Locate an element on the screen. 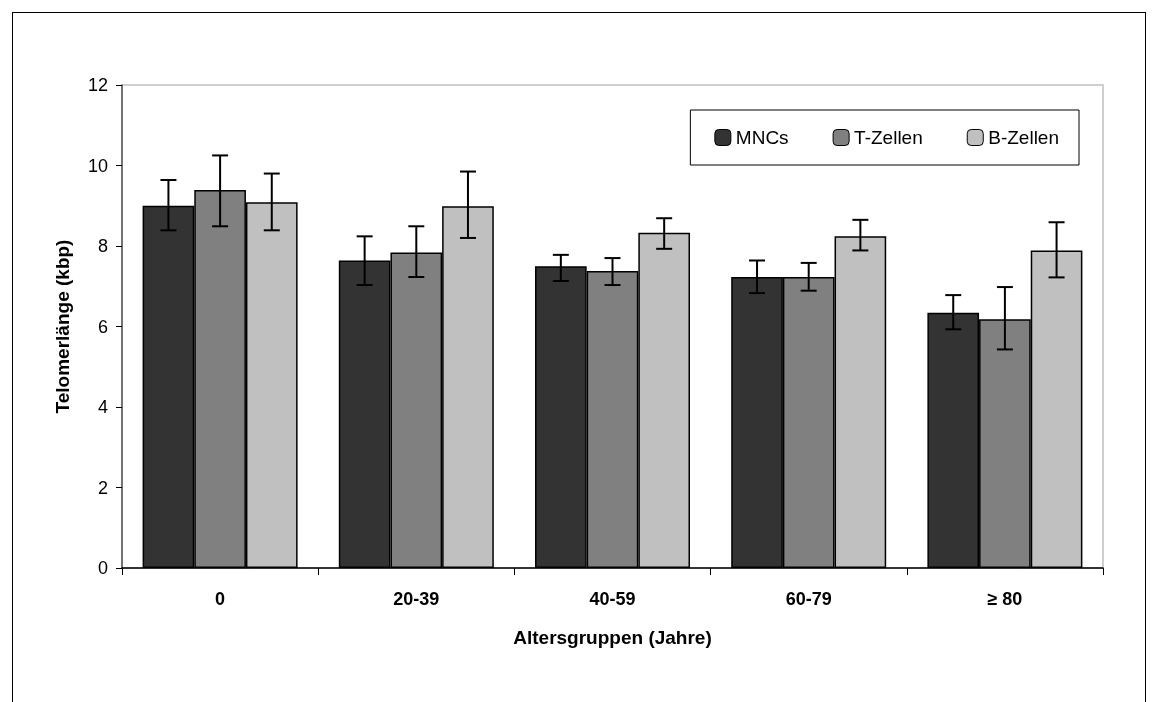 The width and height of the screenshot is (1159, 702). x-tick-label: 60-79 is located at coordinates (808, 599).